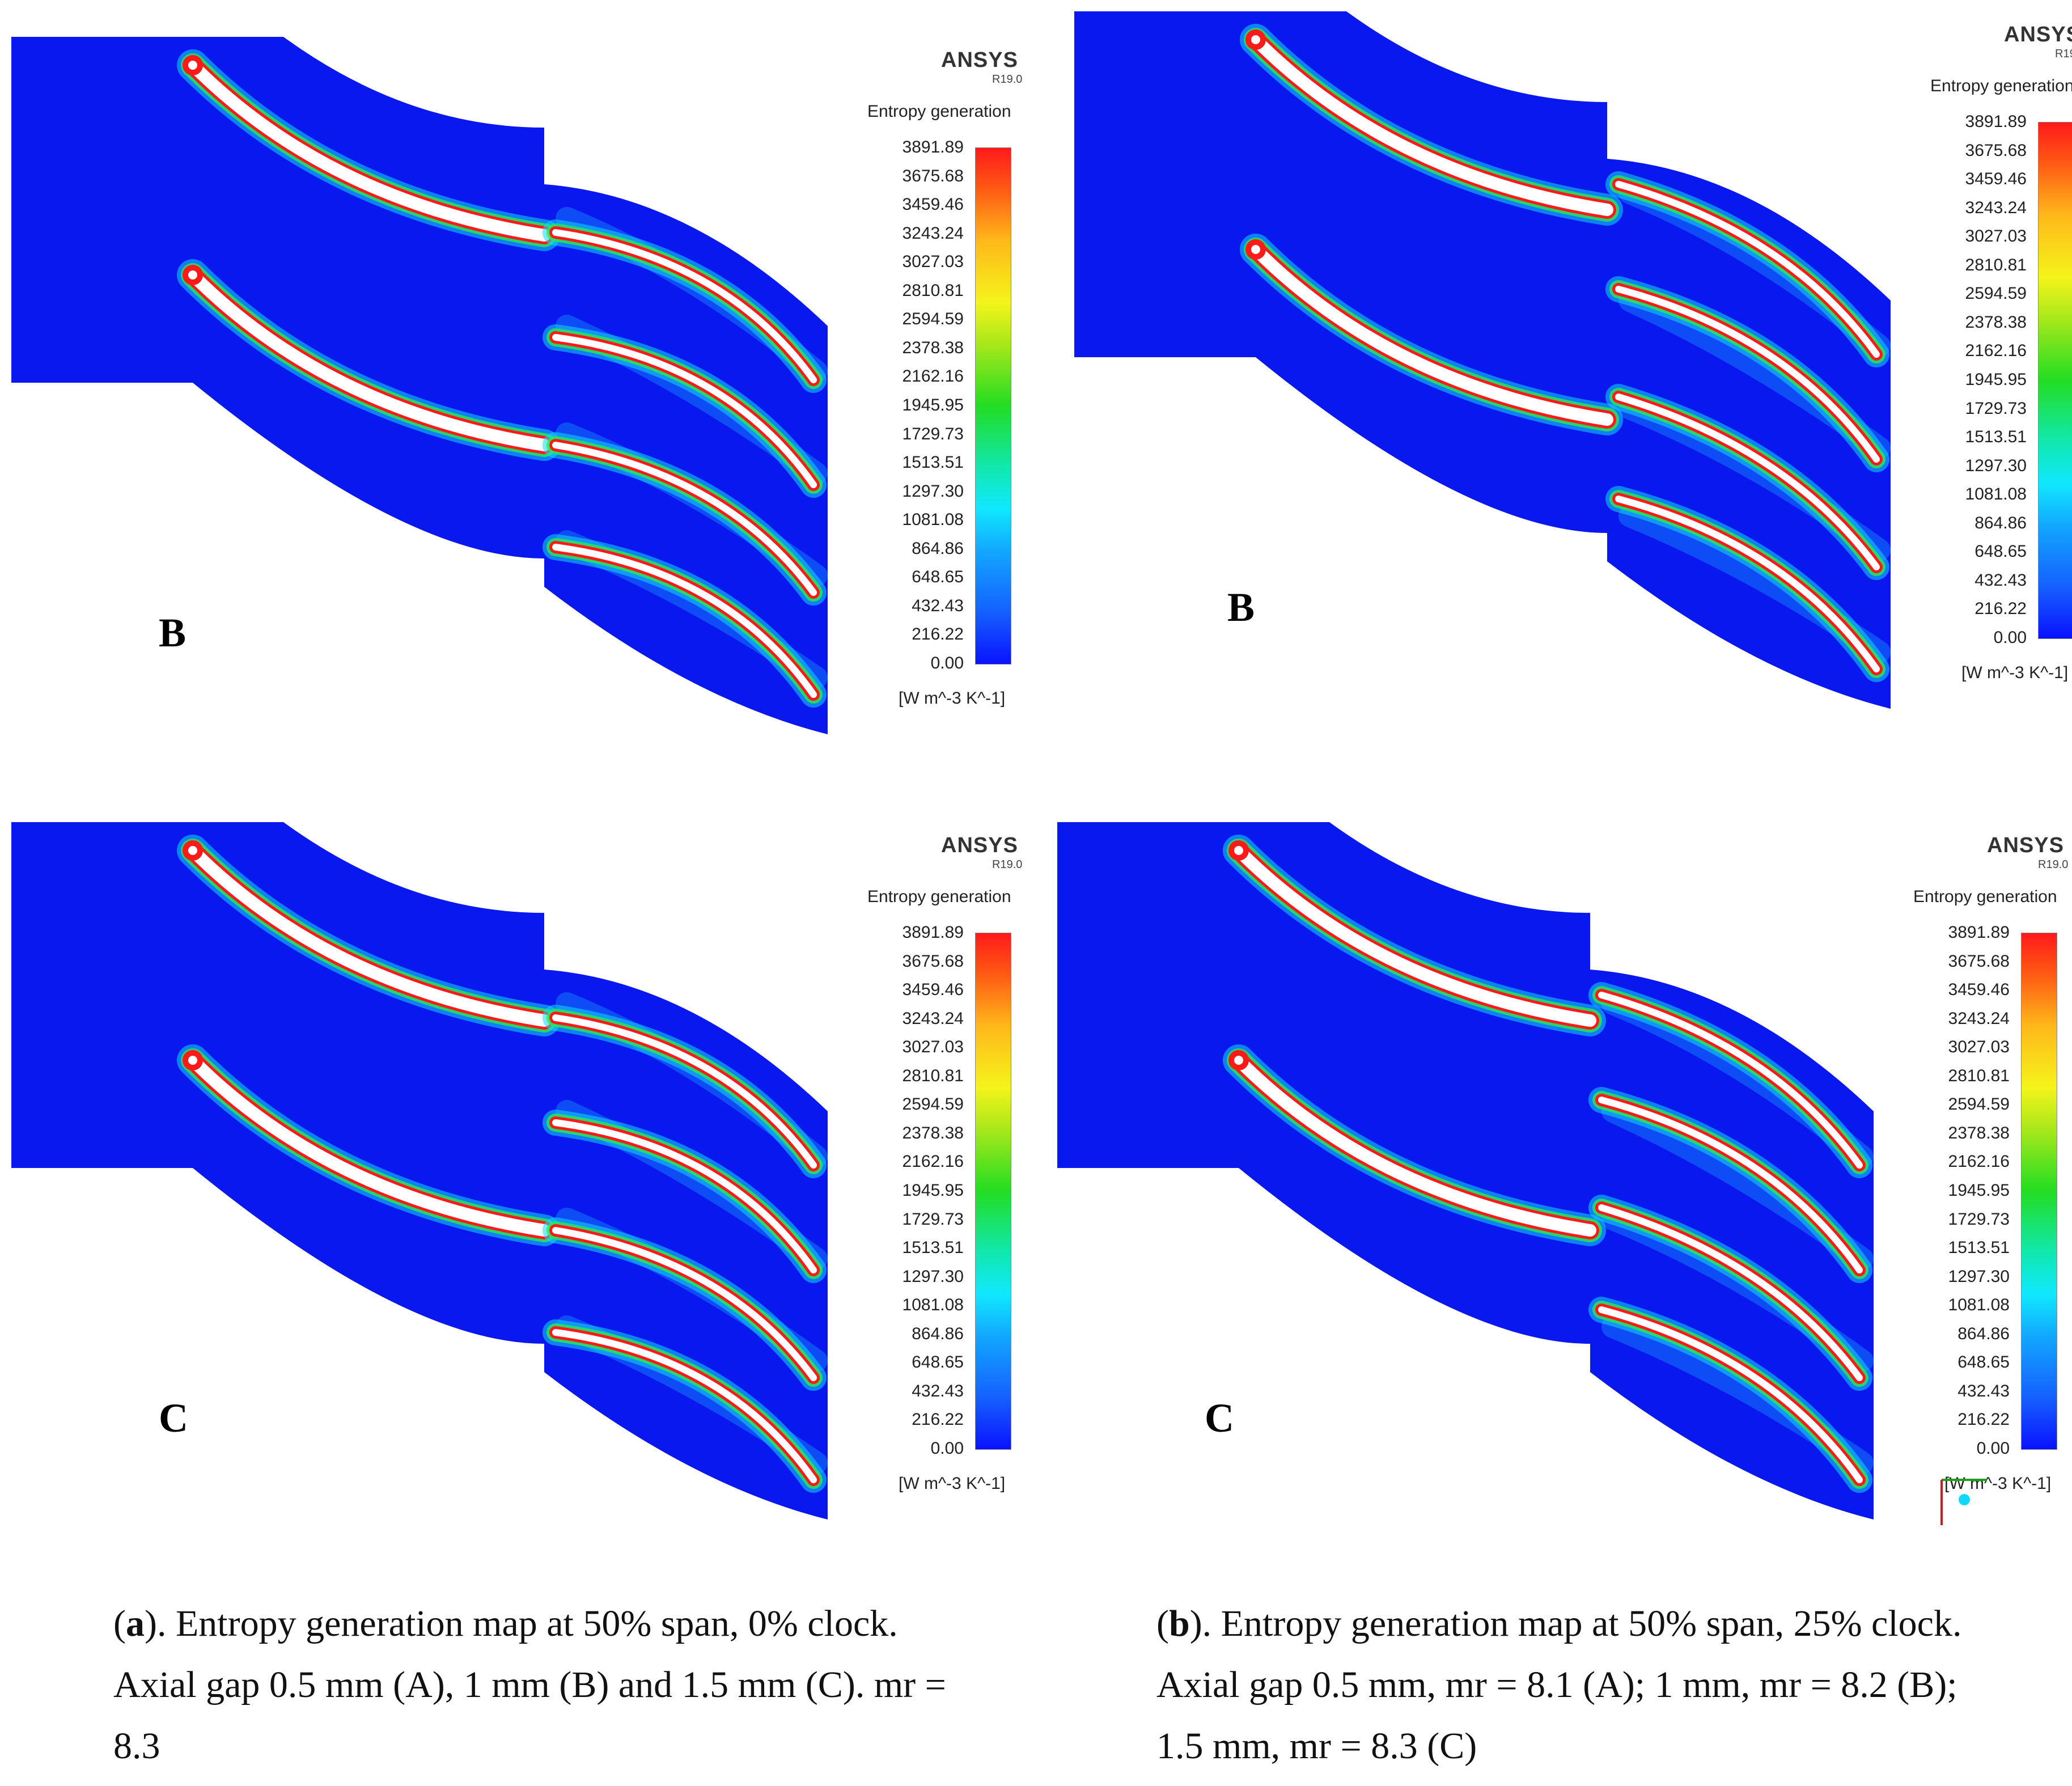 The width and height of the screenshot is (2072, 1786). Describe the element at coordinates (1996, 379) in the screenshot. I see `colorbar-tick-label: 1945.95` at that location.